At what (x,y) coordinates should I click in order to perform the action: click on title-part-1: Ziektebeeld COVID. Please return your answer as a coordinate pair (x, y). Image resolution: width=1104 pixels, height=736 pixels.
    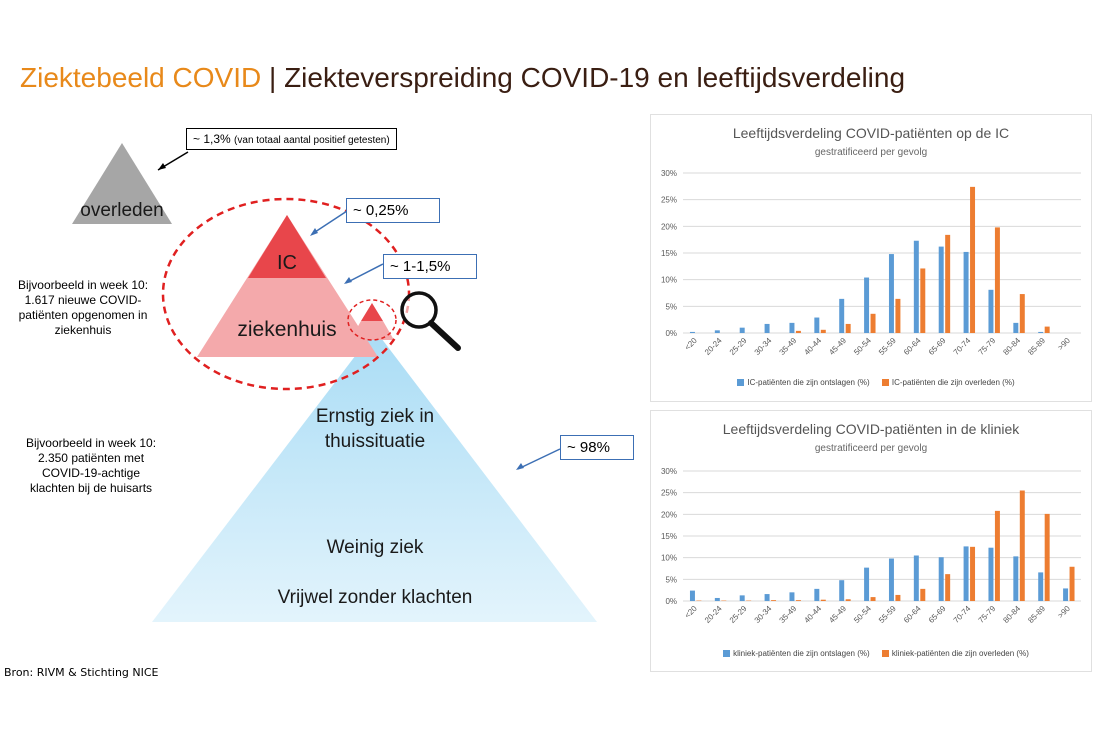
    Looking at the image, I should click on (141, 77).